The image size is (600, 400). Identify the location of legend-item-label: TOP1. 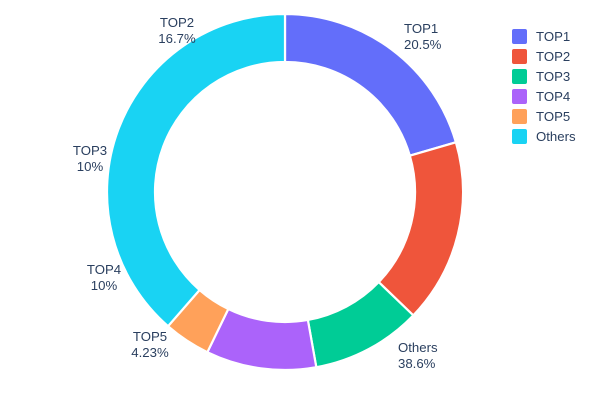
(553, 36).